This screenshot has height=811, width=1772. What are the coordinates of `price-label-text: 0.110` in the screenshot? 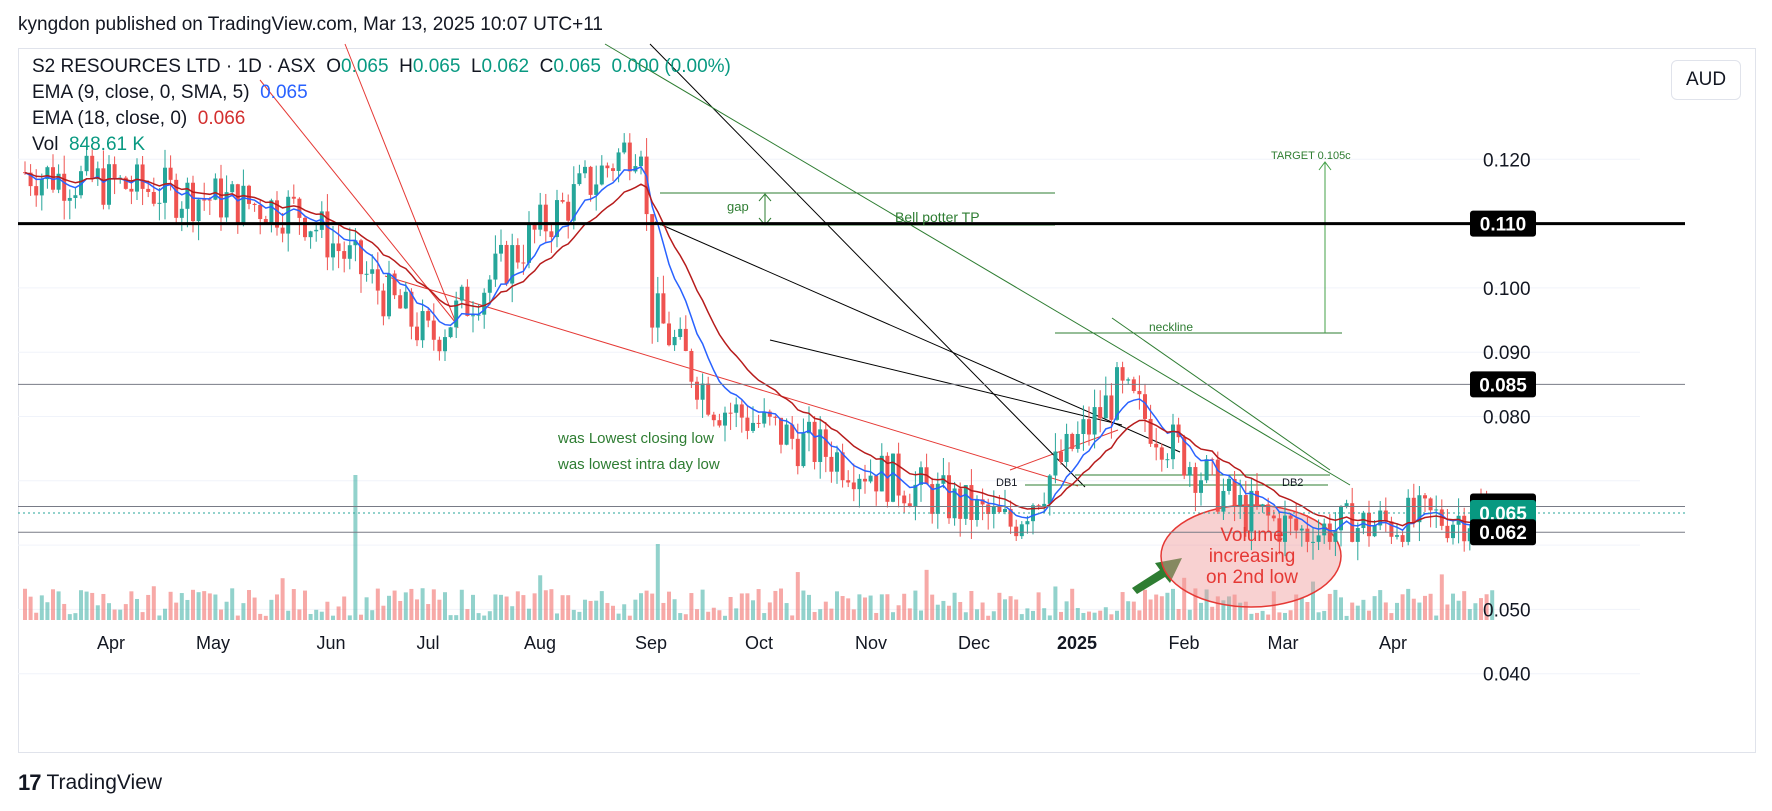 It's located at (1503, 225).